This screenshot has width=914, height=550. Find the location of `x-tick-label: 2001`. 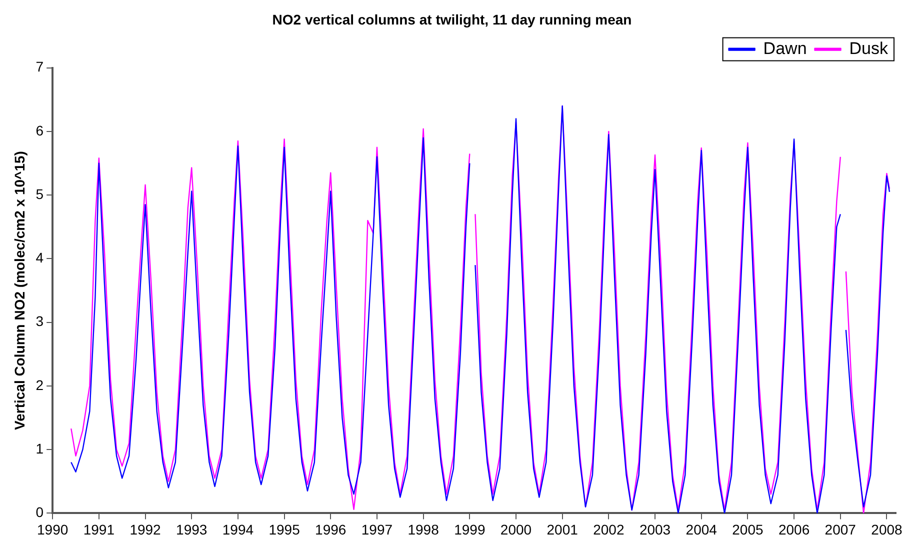

x-tick-label: 2001 is located at coordinates (562, 529).